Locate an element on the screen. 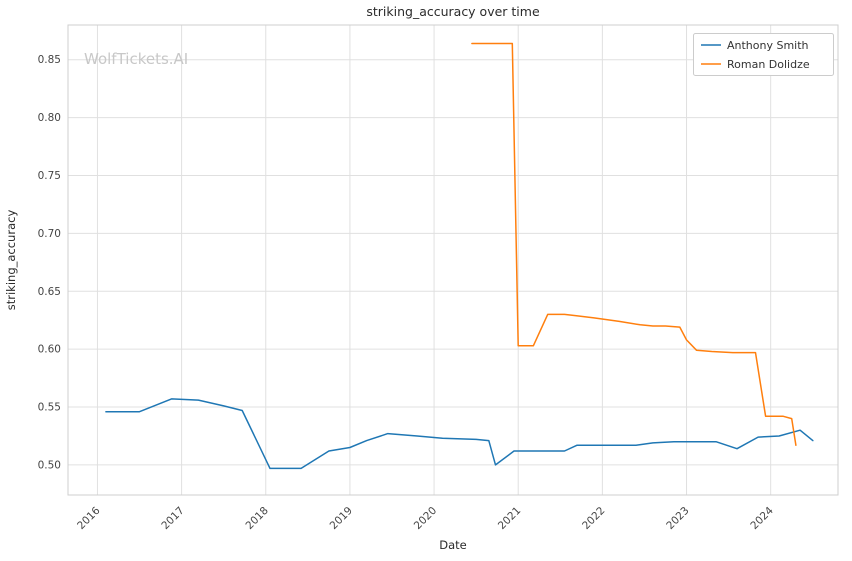 The image size is (852, 561). y-tick-label: 0.65 is located at coordinates (49, 292).